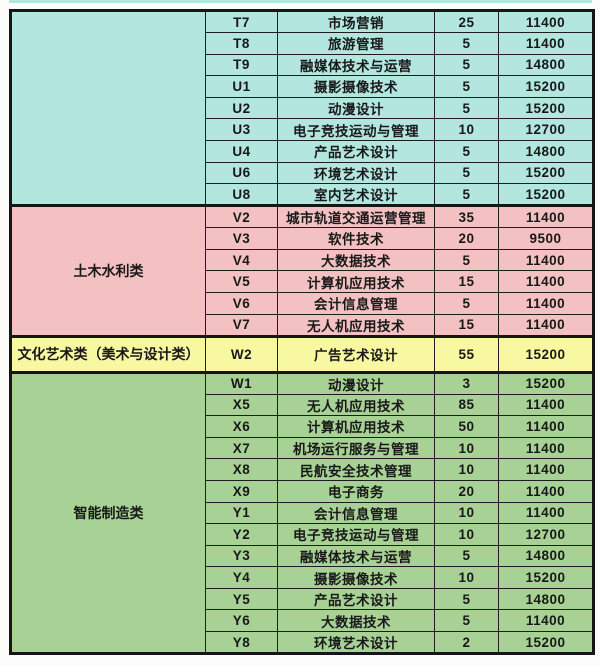 The width and height of the screenshot is (600, 666). I want to click on table-row: Y3 融媒体技术与运营 5 14800, so click(302, 556).